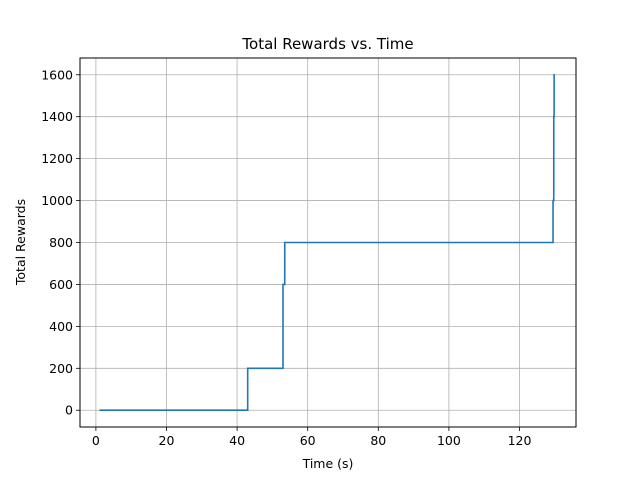 This screenshot has width=640, height=480. What do you see at coordinates (57, 116) in the screenshot?
I see `y-tick-label: 1400` at bounding box center [57, 116].